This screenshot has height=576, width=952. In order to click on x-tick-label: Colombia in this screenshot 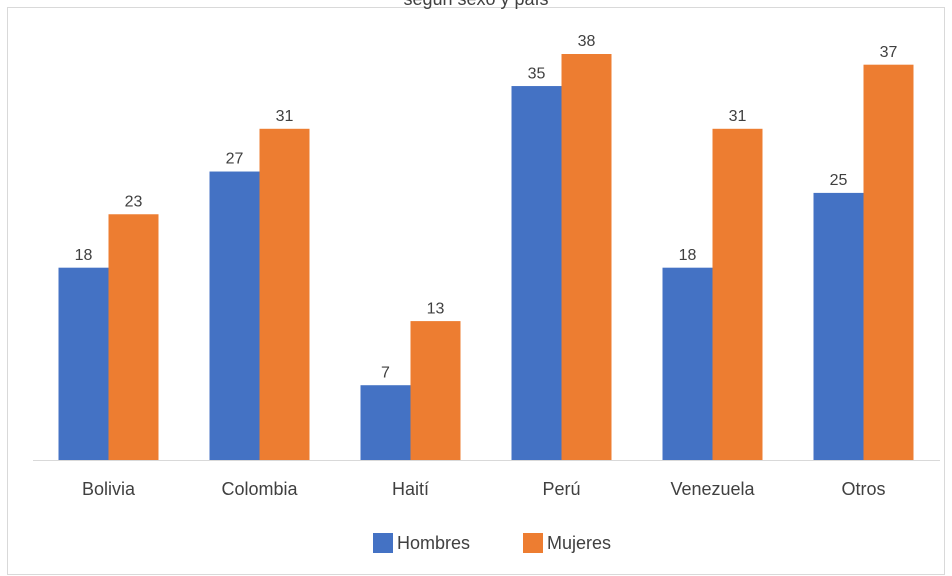, I will do `click(259, 489)`.